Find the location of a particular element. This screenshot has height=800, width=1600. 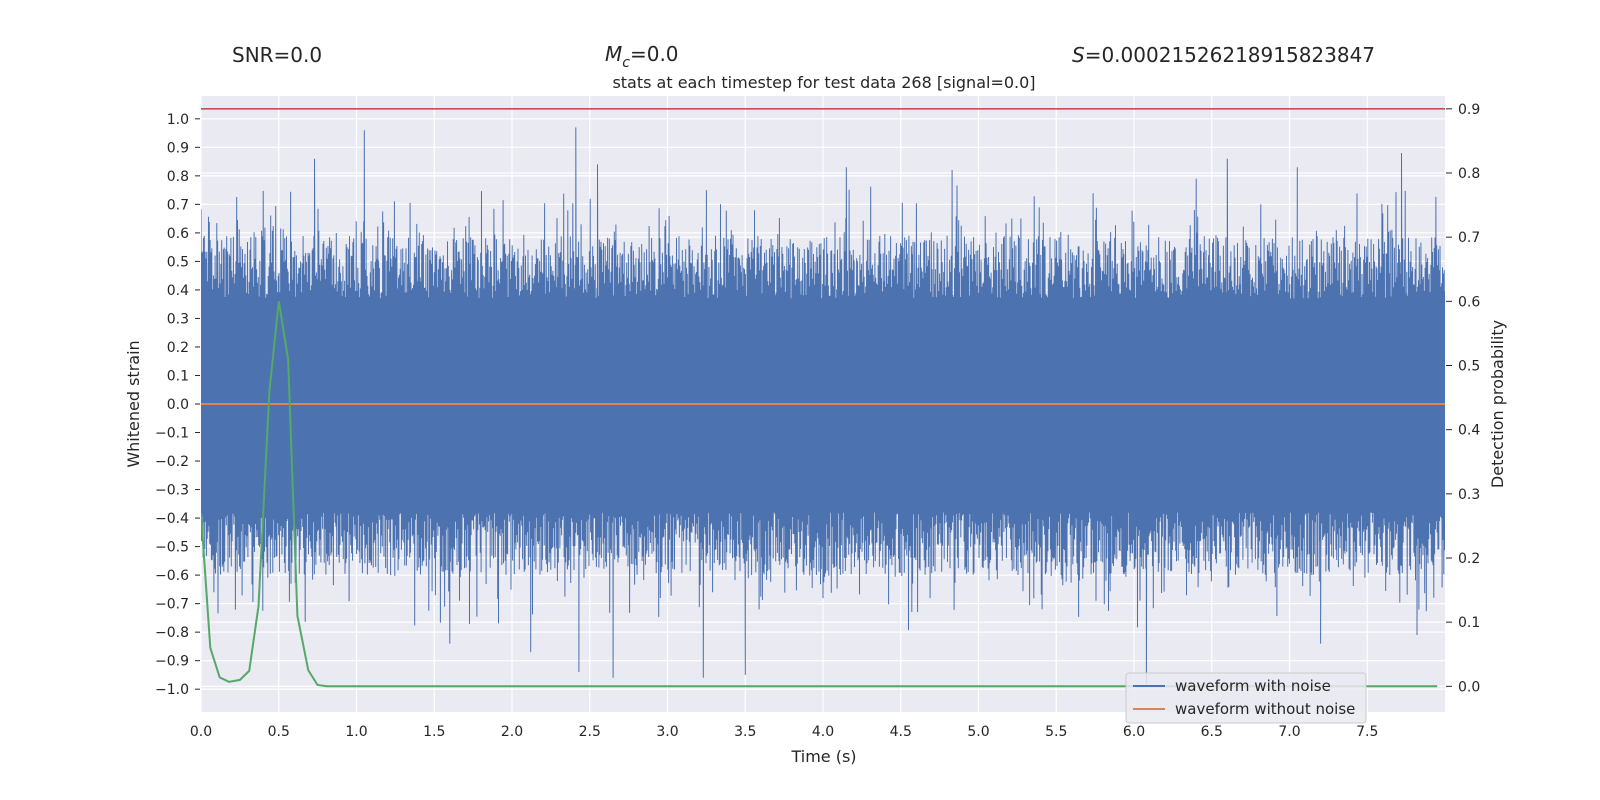

y-left-tick-label: −0.7 is located at coordinates (172, 605).